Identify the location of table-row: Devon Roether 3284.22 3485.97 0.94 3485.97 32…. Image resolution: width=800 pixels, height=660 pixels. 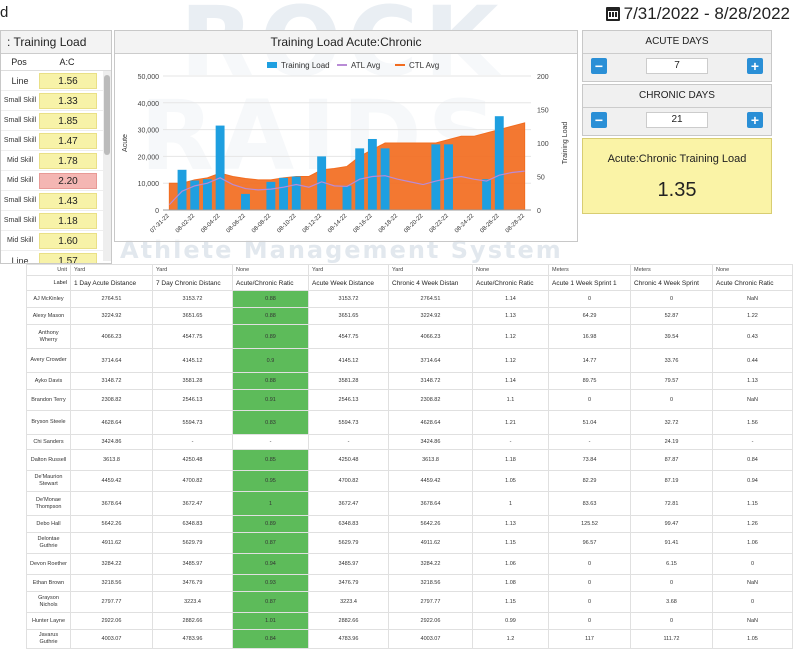
(409, 564).